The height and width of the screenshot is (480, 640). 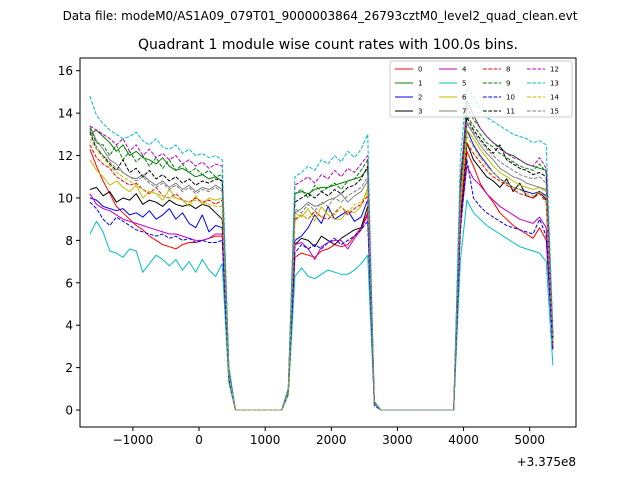 I want to click on legend-label-1: 1, so click(x=420, y=84).